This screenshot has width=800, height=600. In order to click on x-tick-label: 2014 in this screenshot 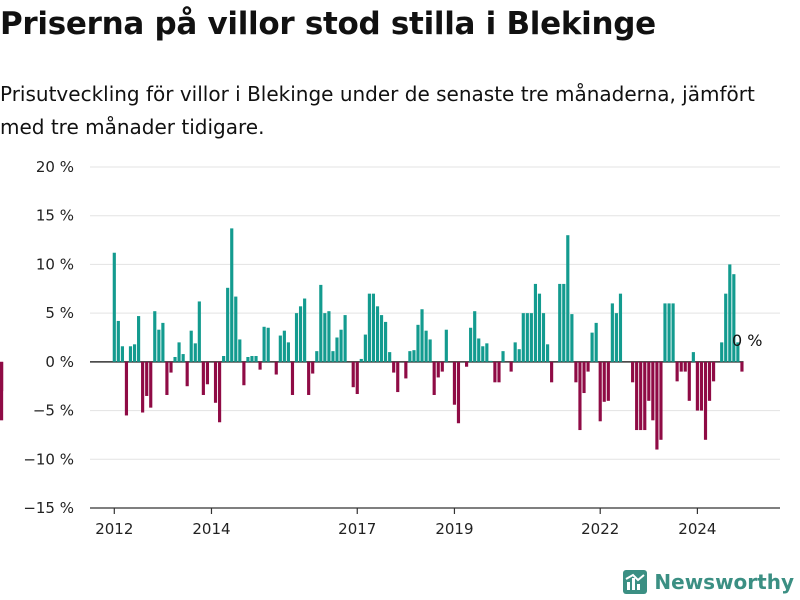, I will do `click(211, 529)`.